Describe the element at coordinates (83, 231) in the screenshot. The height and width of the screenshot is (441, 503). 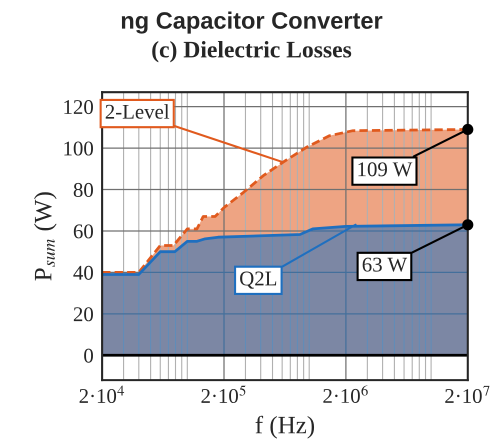
I see `y-tick-label: 60` at that location.